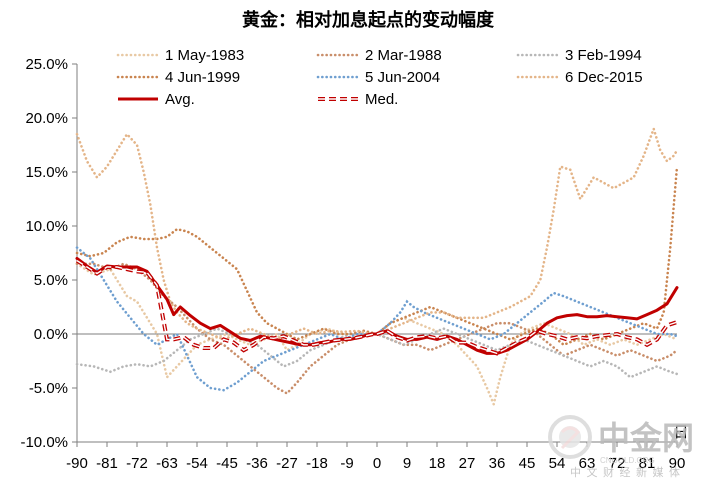 The width and height of the screenshot is (706, 490). I want to click on x-tick-label: -63, so click(167, 463).